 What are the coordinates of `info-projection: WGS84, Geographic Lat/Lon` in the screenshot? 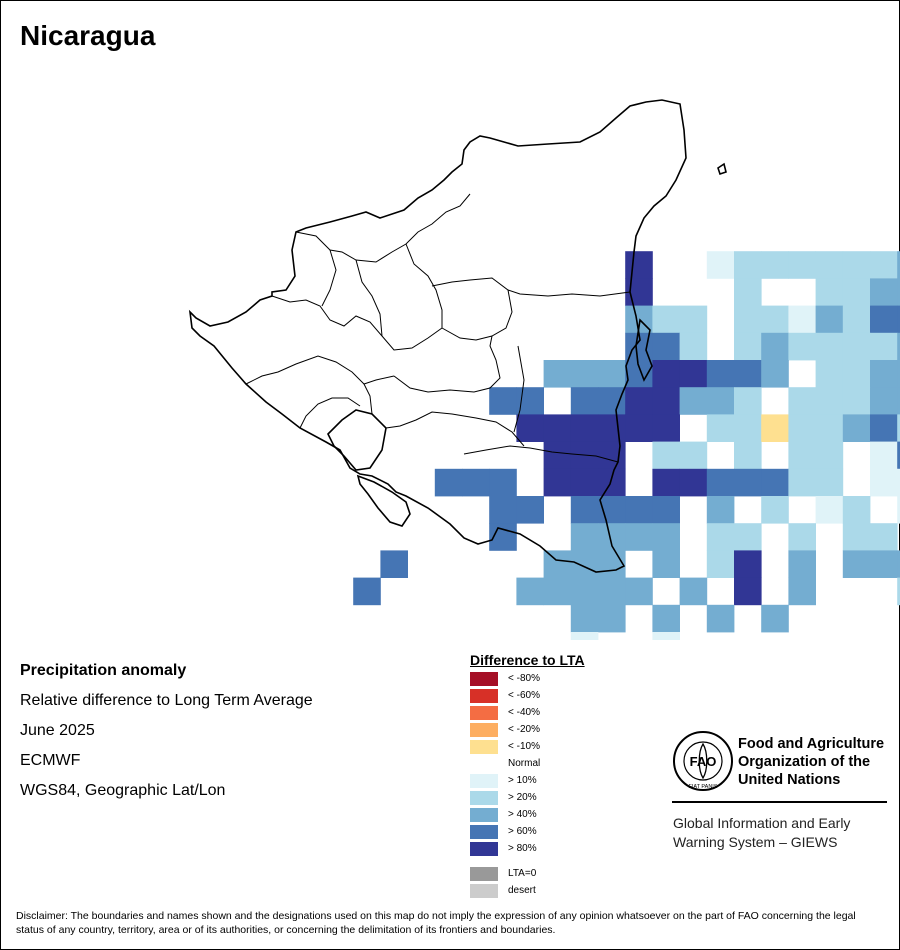 It's located at (123, 790).